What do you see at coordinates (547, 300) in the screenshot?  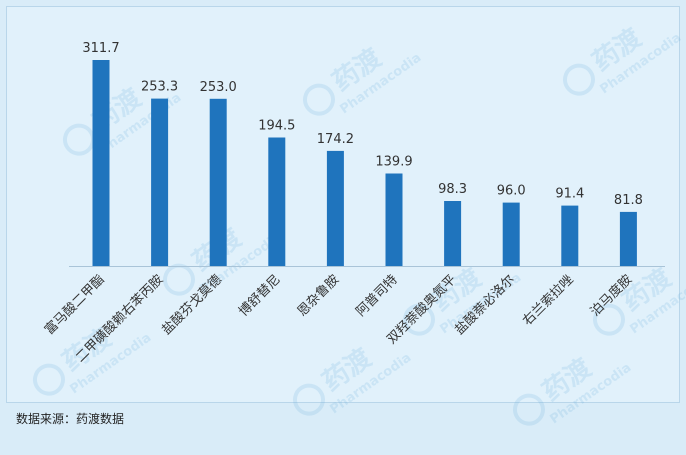 I see `category-label: 右兰索拉唑` at bounding box center [547, 300].